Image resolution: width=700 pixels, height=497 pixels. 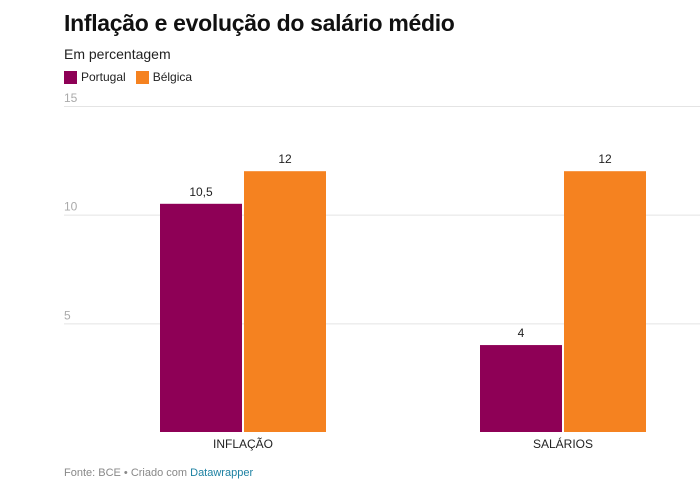 I want to click on legend-swatch-belgica, so click(x=142, y=77).